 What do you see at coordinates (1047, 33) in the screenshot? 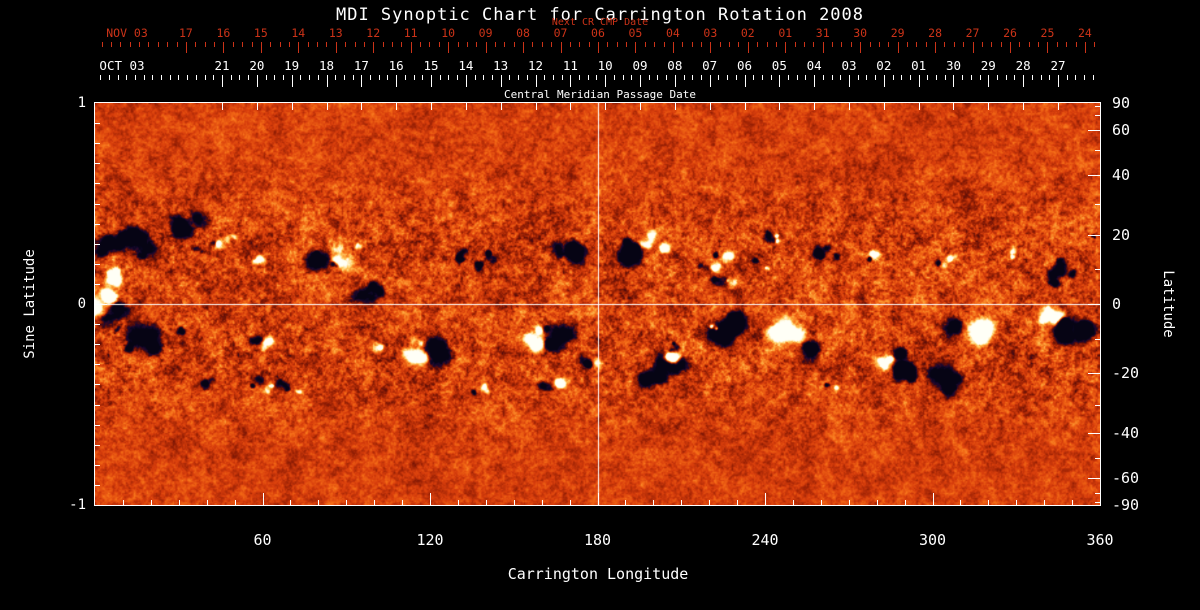
I see `date-tick-label: 25` at bounding box center [1047, 33].